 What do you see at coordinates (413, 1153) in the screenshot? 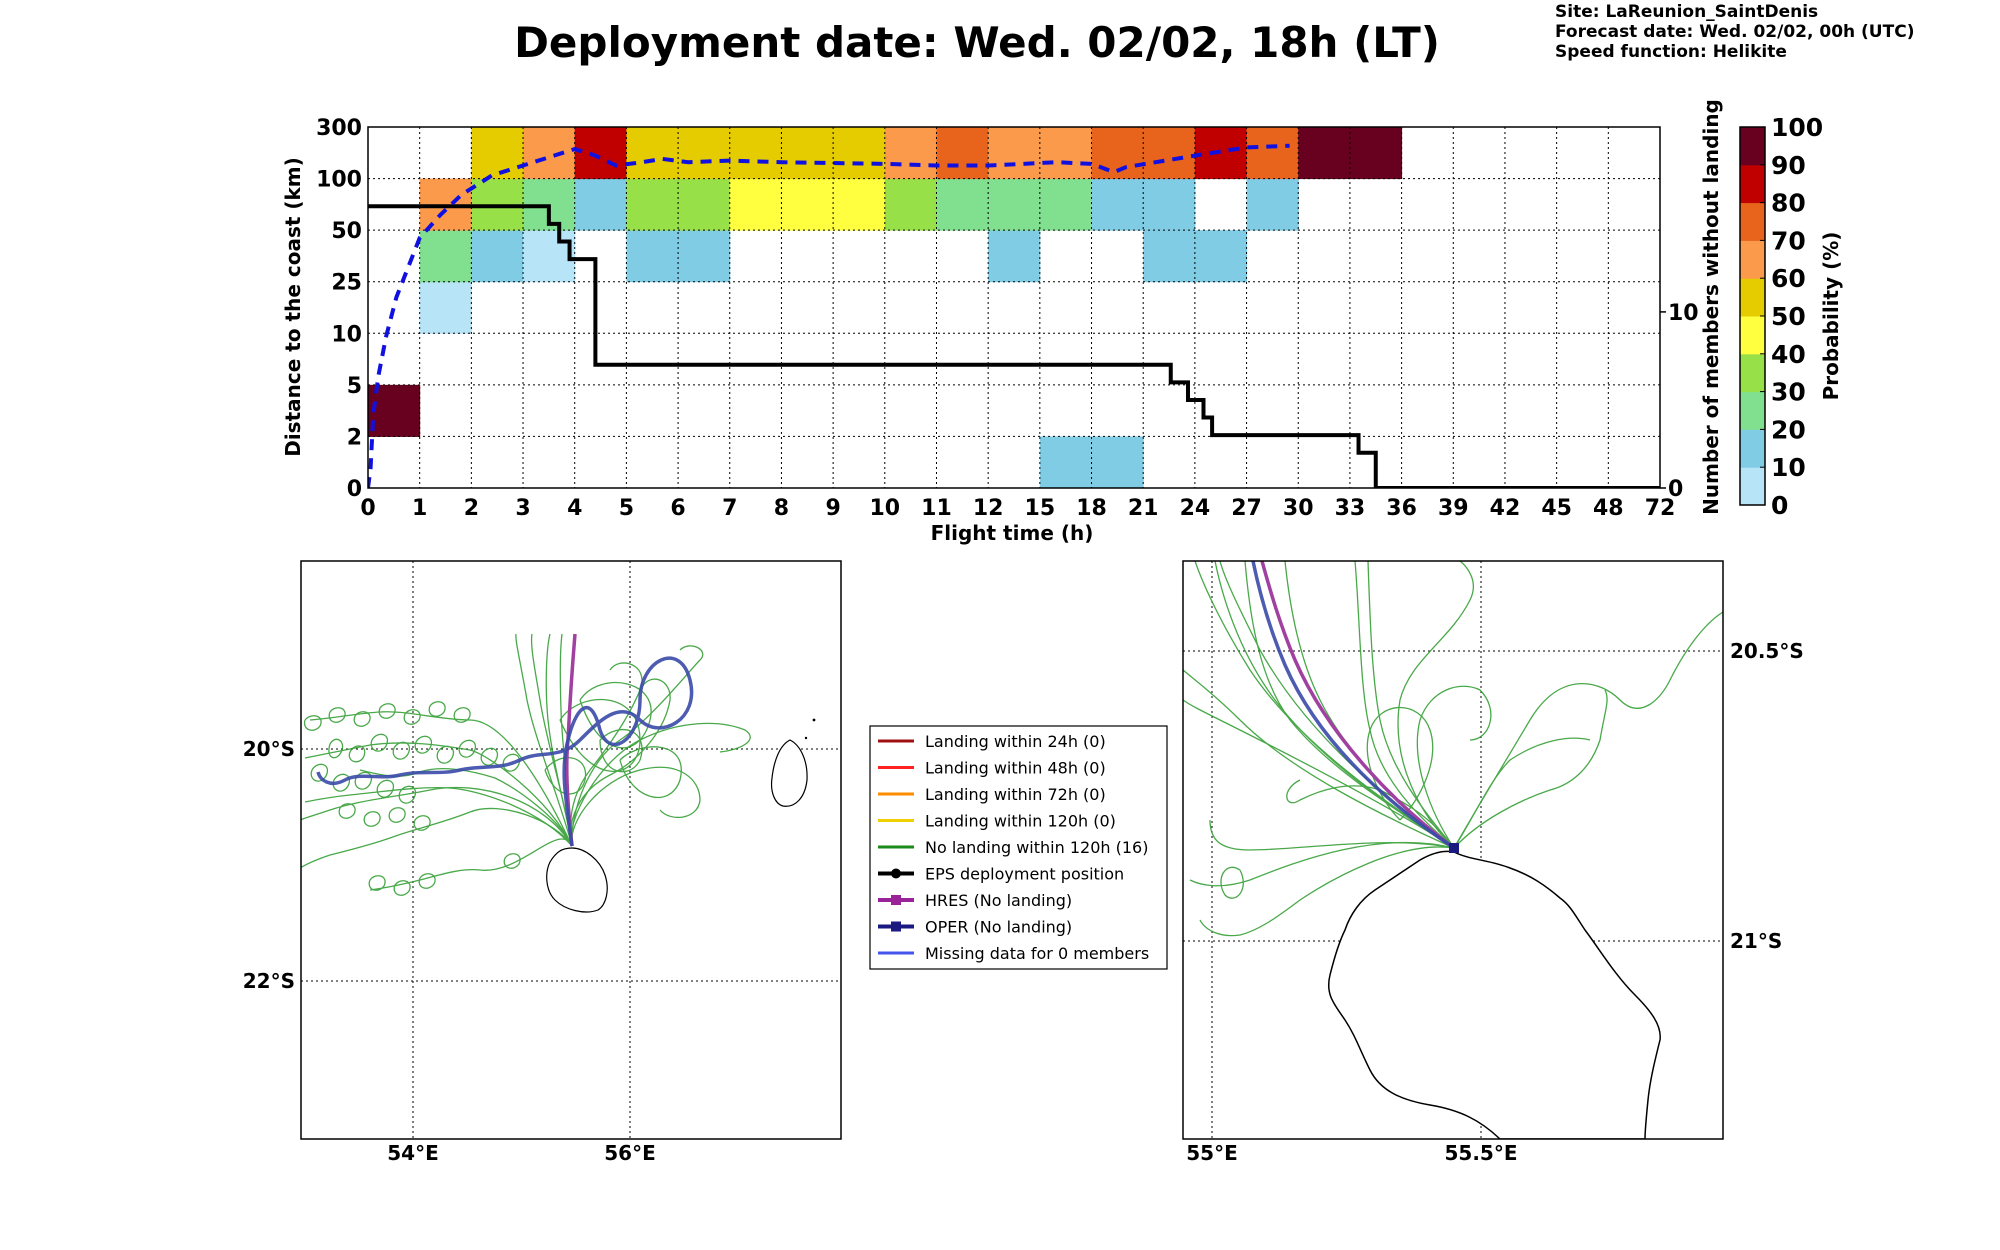
I see `map1-xtick-54e: 54°E` at bounding box center [413, 1153].